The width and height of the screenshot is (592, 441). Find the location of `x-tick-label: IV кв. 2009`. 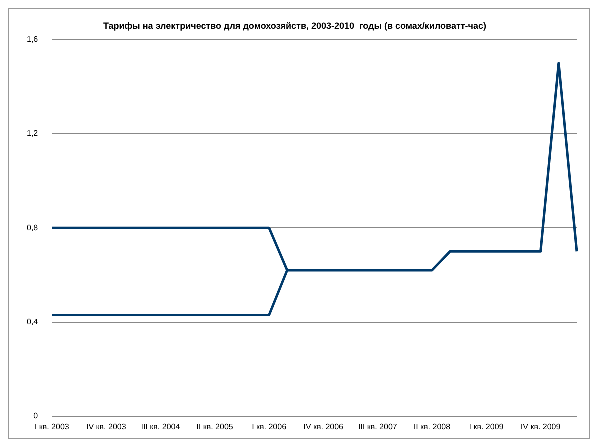

x-tick-label: IV кв. 2009 is located at coordinates (541, 427).